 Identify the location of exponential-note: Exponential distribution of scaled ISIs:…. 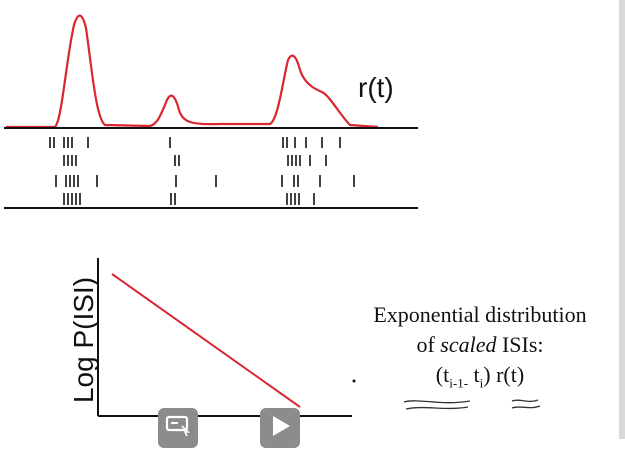
(477, 349).